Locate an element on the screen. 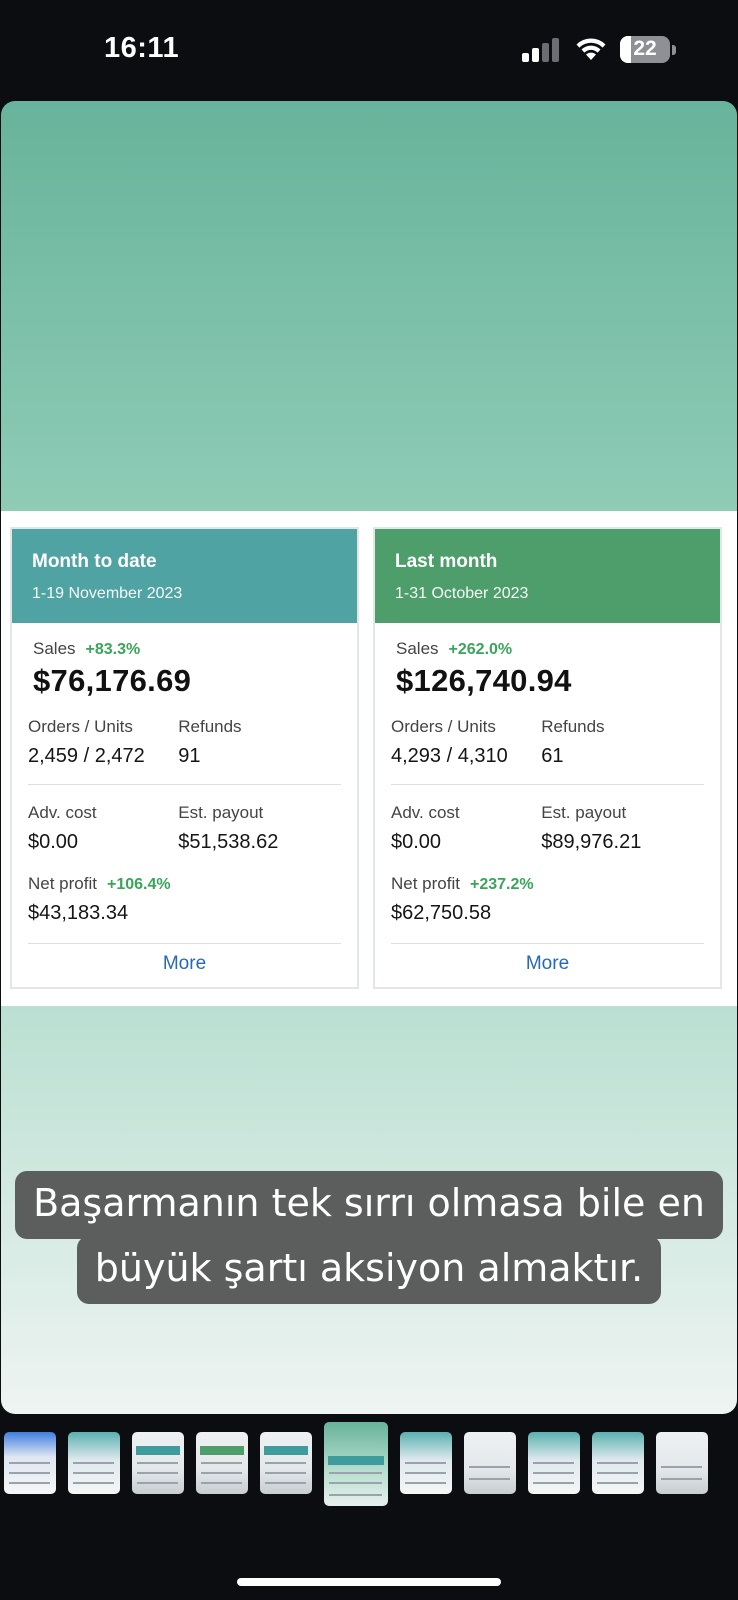 This screenshot has height=1600, width=738. sales-value: $76,176.69 is located at coordinates (112, 680).